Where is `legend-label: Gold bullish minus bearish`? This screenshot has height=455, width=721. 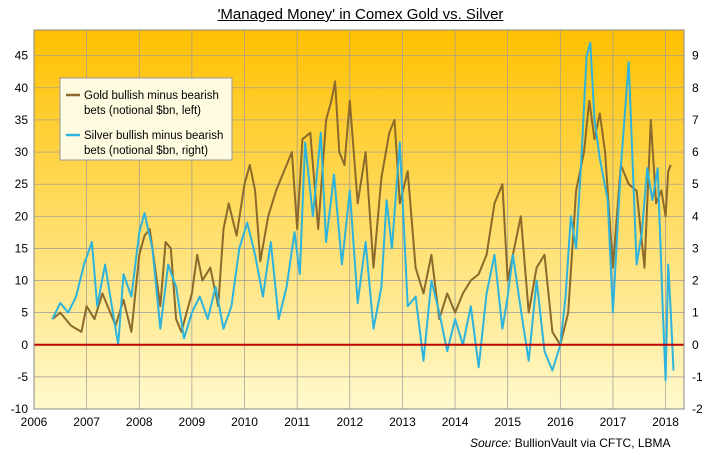
legend-label: Gold bullish minus bearish is located at coordinates (151, 96).